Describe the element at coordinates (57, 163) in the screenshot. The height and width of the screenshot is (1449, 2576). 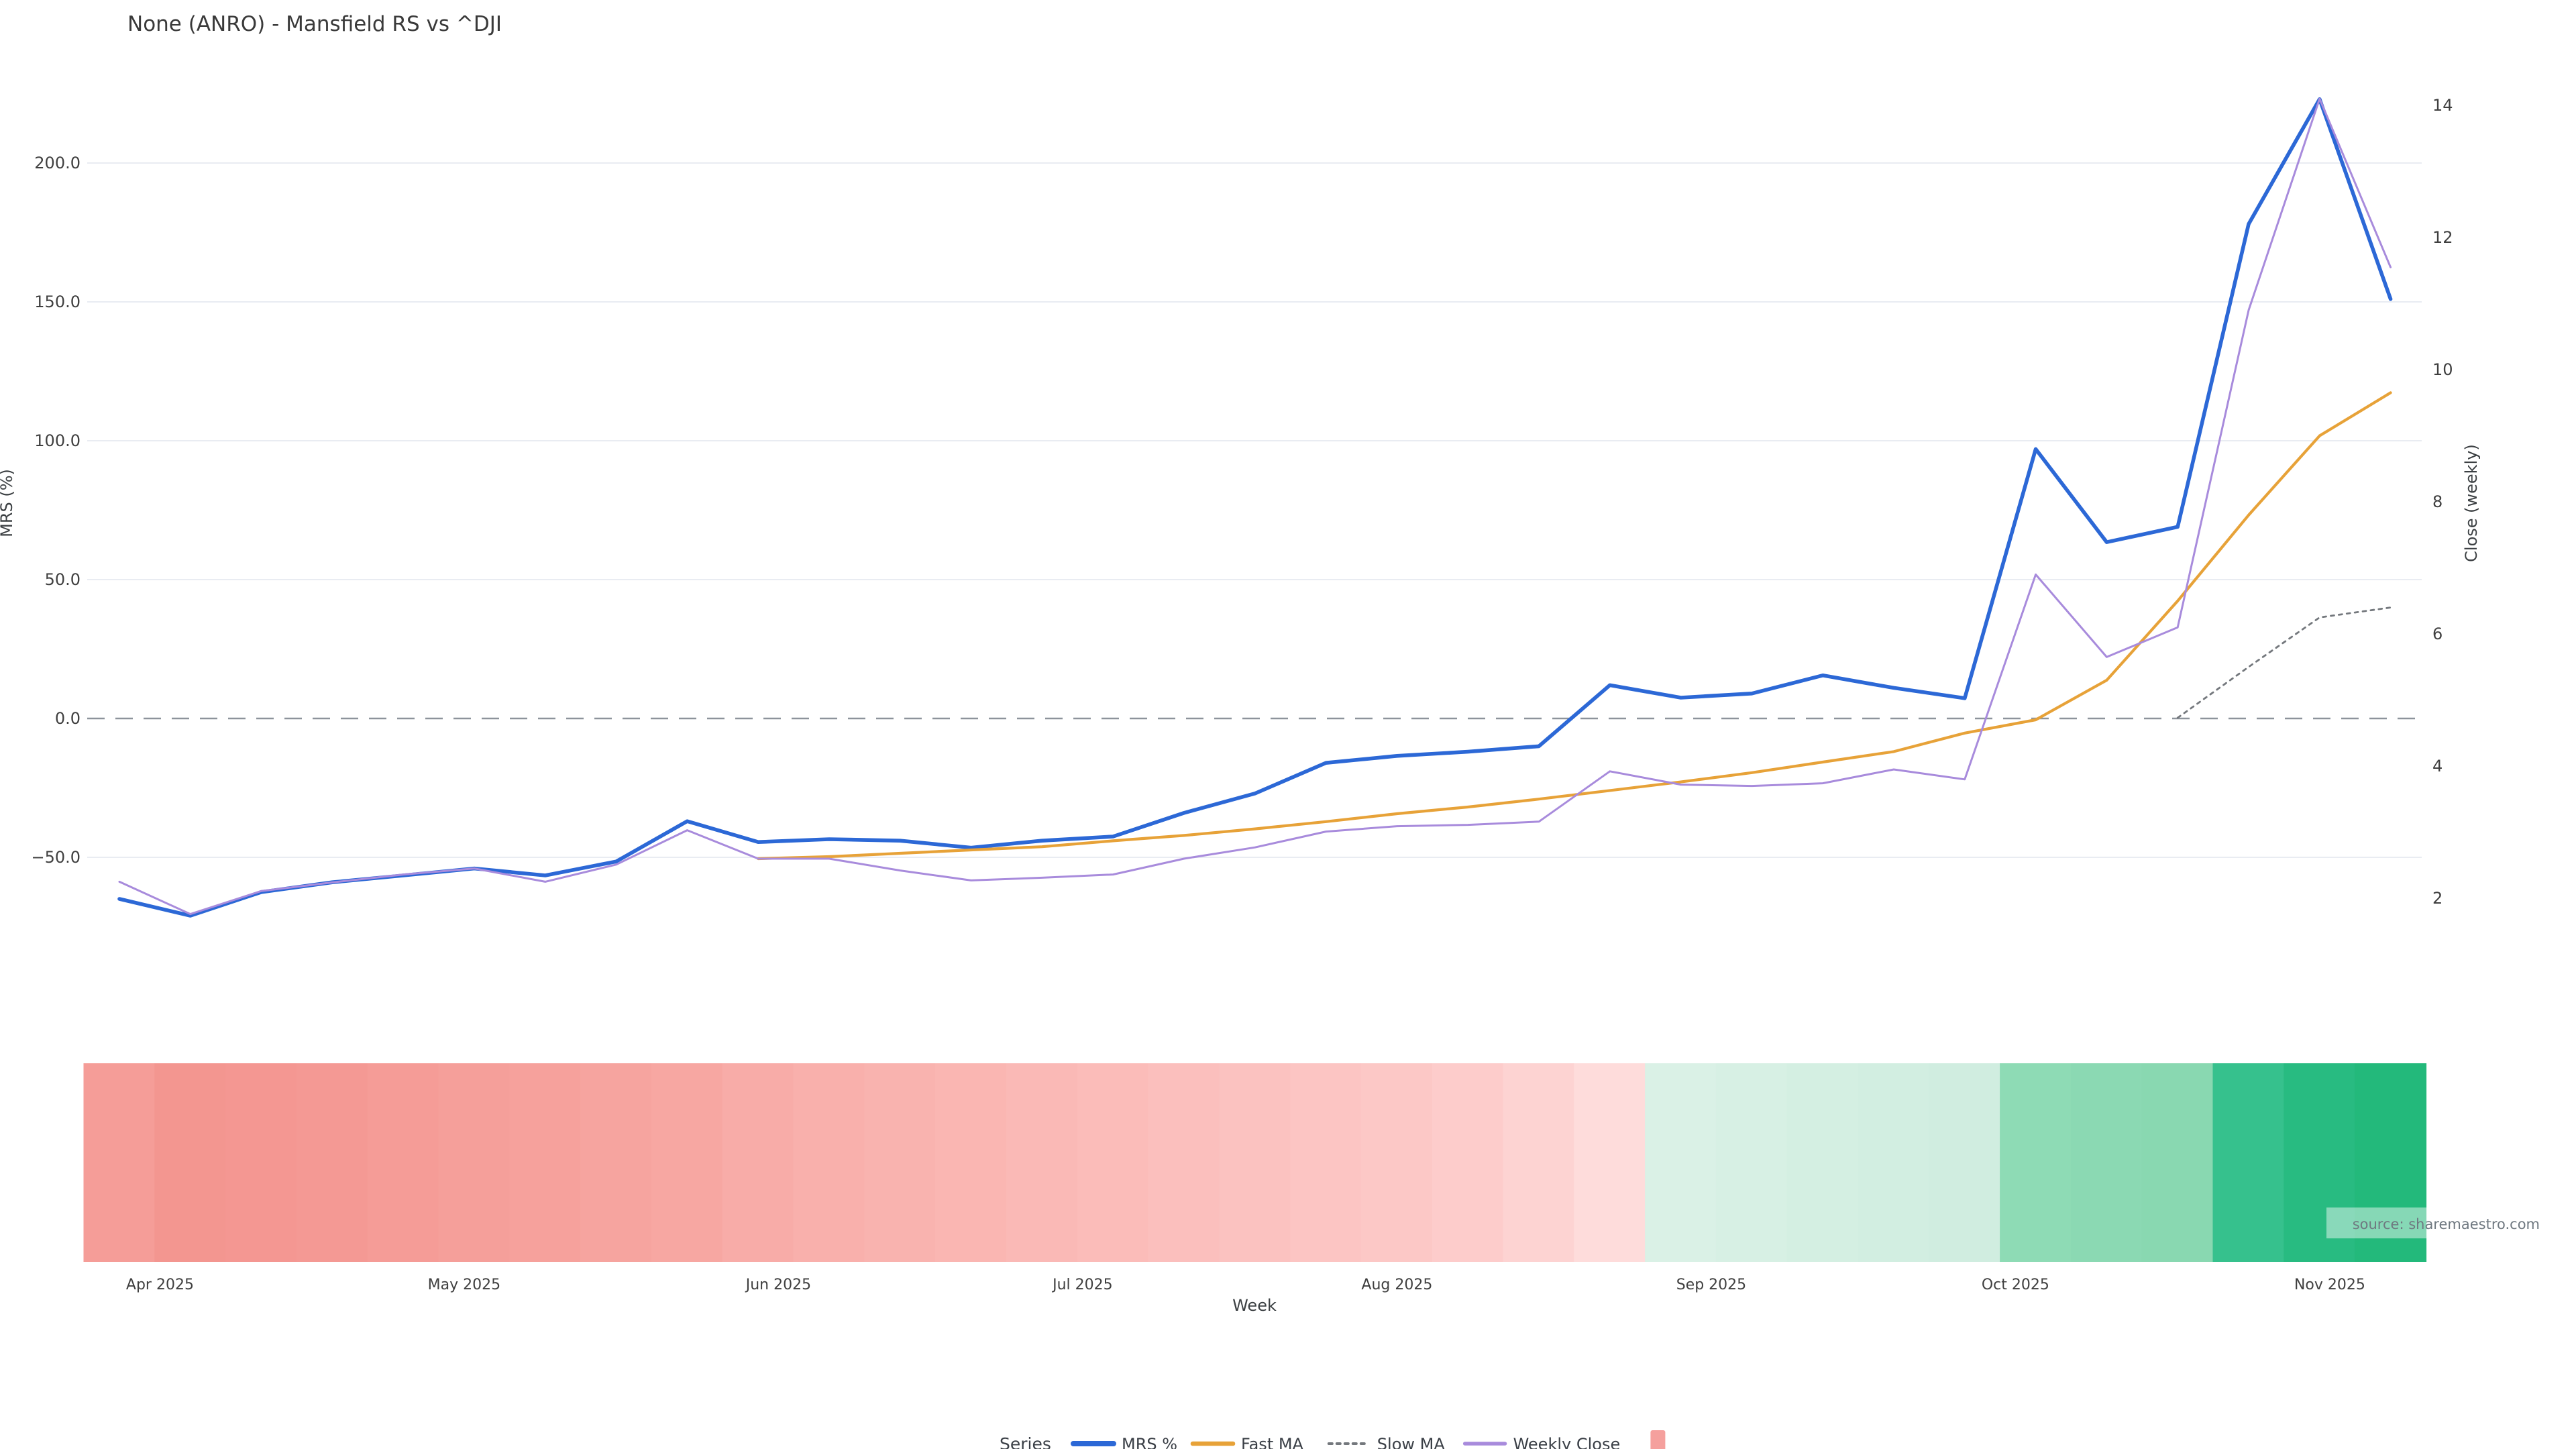
I see `y-axis-tick-label-left: 200.0` at that location.